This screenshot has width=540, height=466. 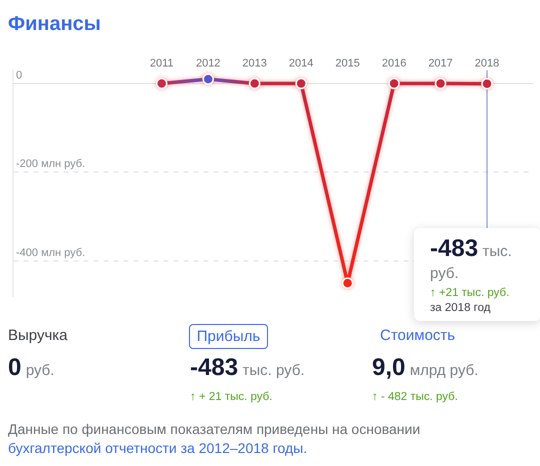 What do you see at coordinates (425, 367) in the screenshot?
I see `text: 9,0 млрд руб.` at bounding box center [425, 367].